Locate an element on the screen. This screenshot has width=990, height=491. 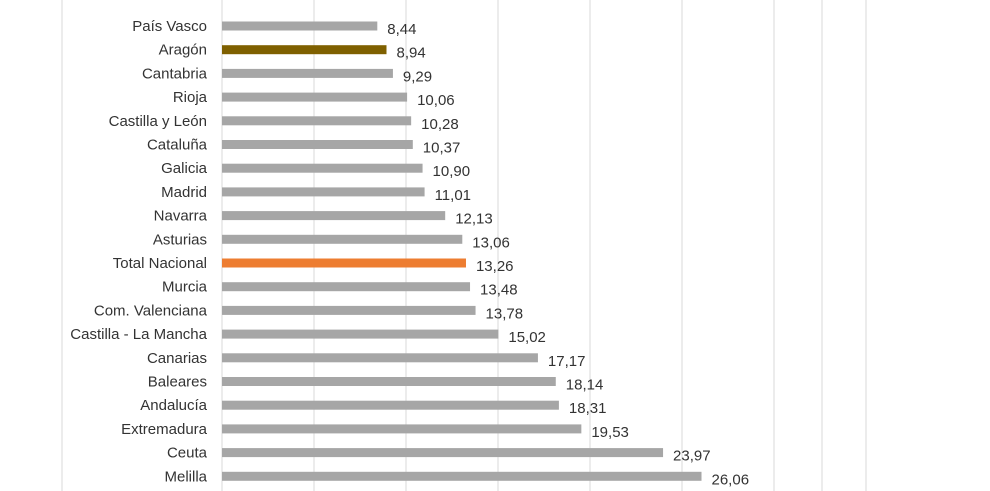
category-label-andalucia: Andalucía is located at coordinates (173, 405).